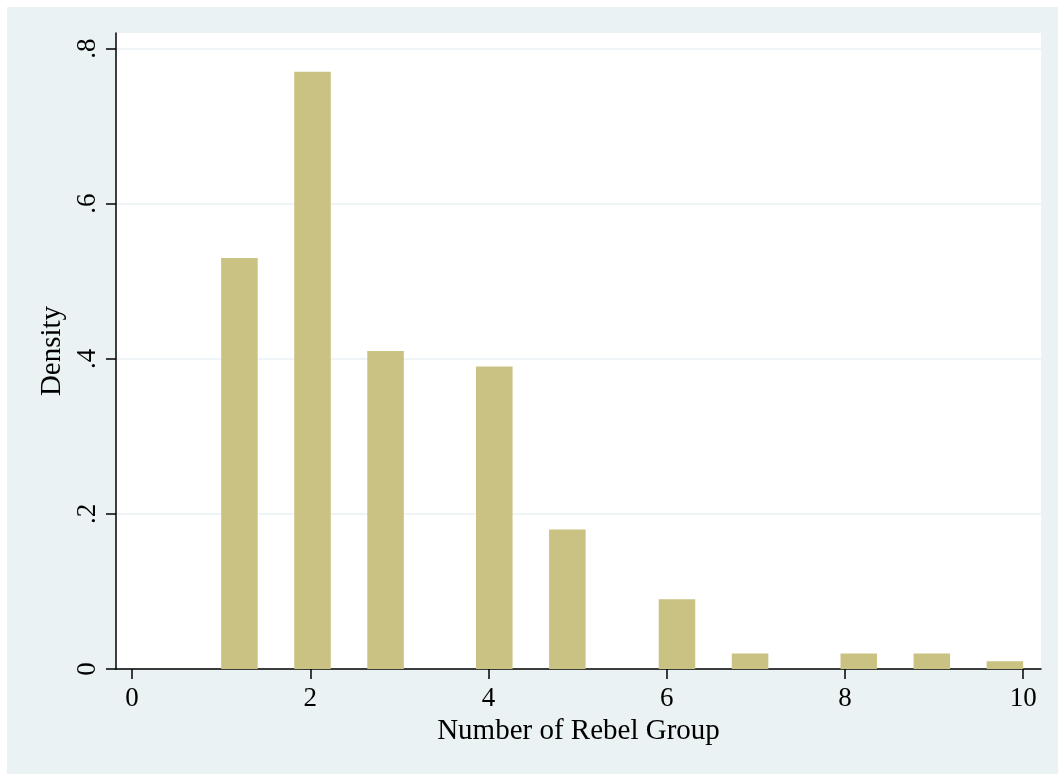  What do you see at coordinates (578, 729) in the screenshot?
I see `x-axis-title: Number of Rebel Group` at bounding box center [578, 729].